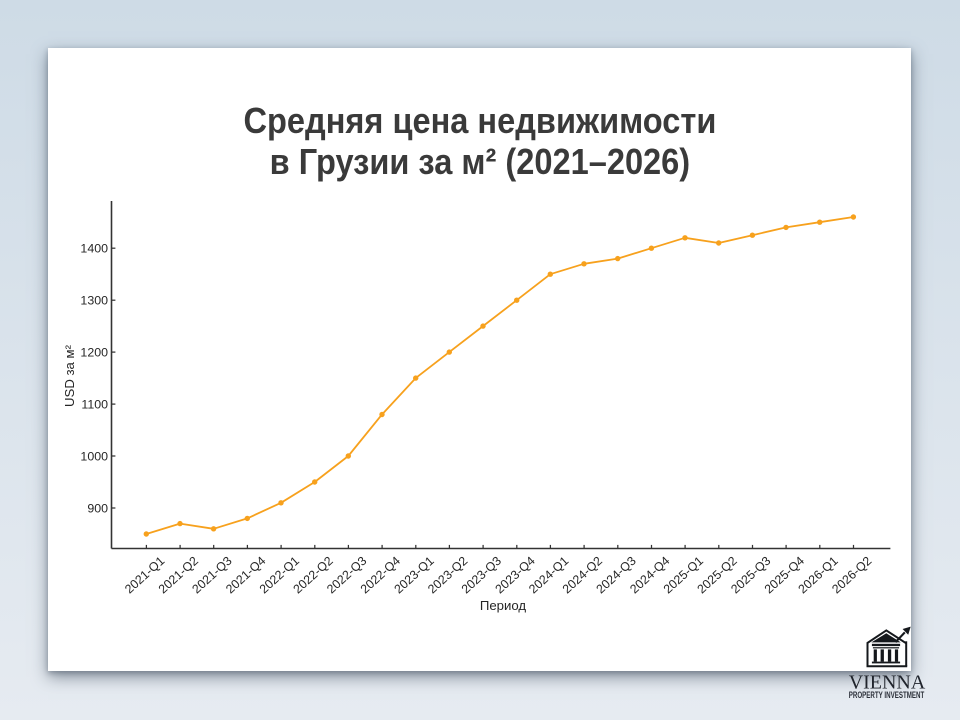 This screenshot has width=960, height=720. Describe the element at coordinates (94, 249) in the screenshot. I see `svg-text: 1400` at that location.